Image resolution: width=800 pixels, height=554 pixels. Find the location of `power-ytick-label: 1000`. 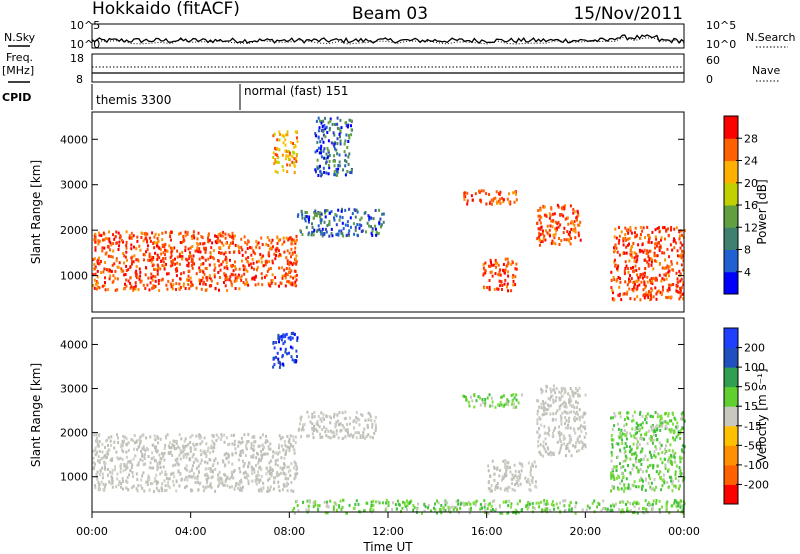

power-ytick-label: 1000 is located at coordinates (74, 276).